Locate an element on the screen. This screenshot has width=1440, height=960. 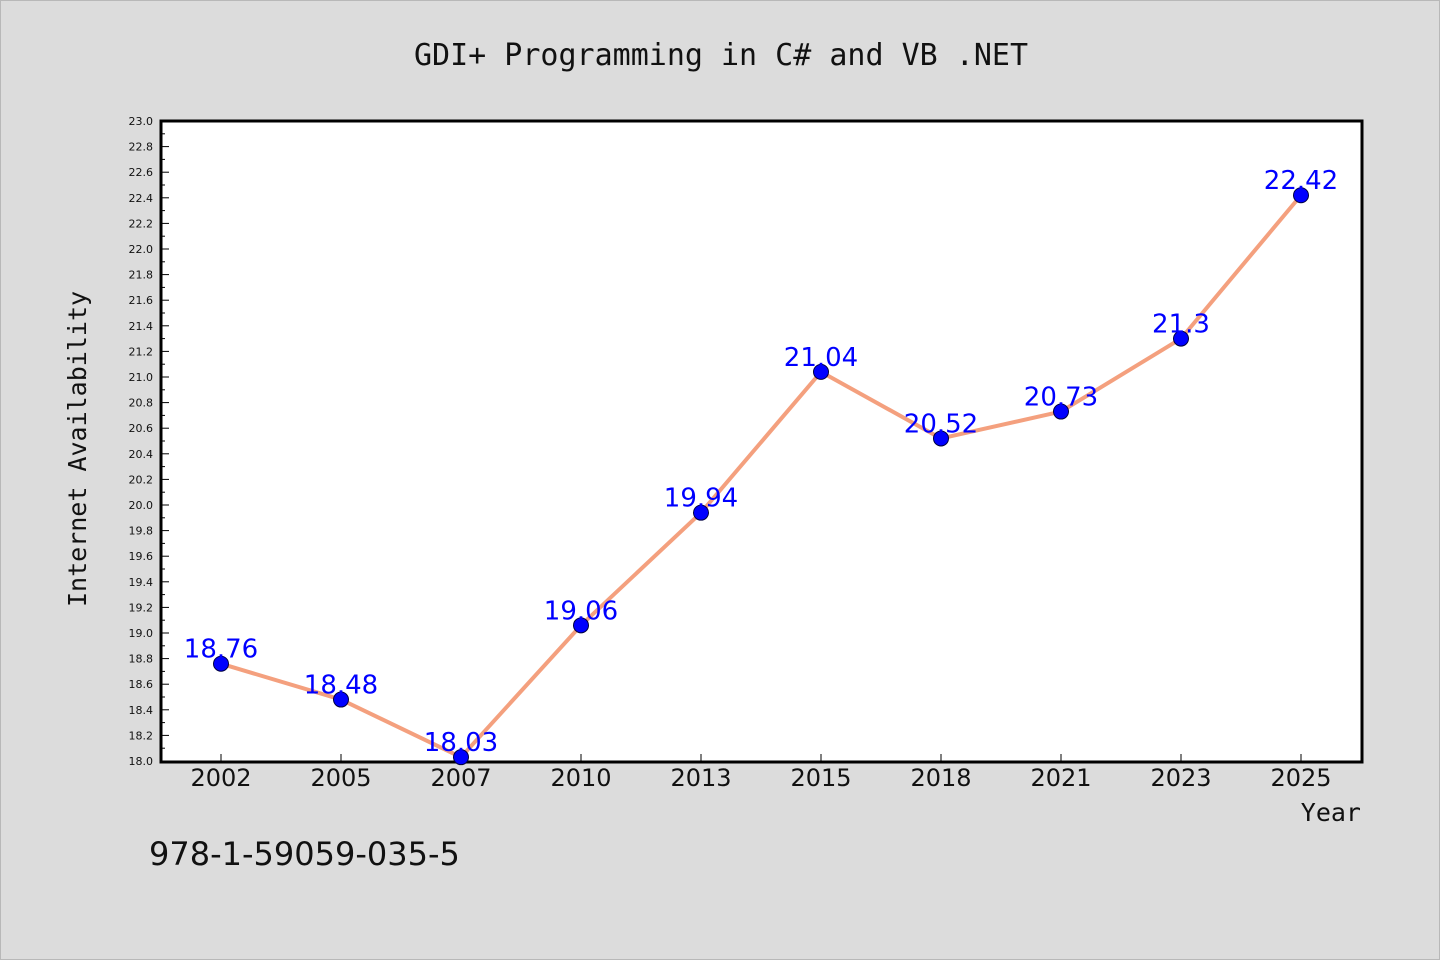
y-tick-label: 22.6 is located at coordinates (141, 172).